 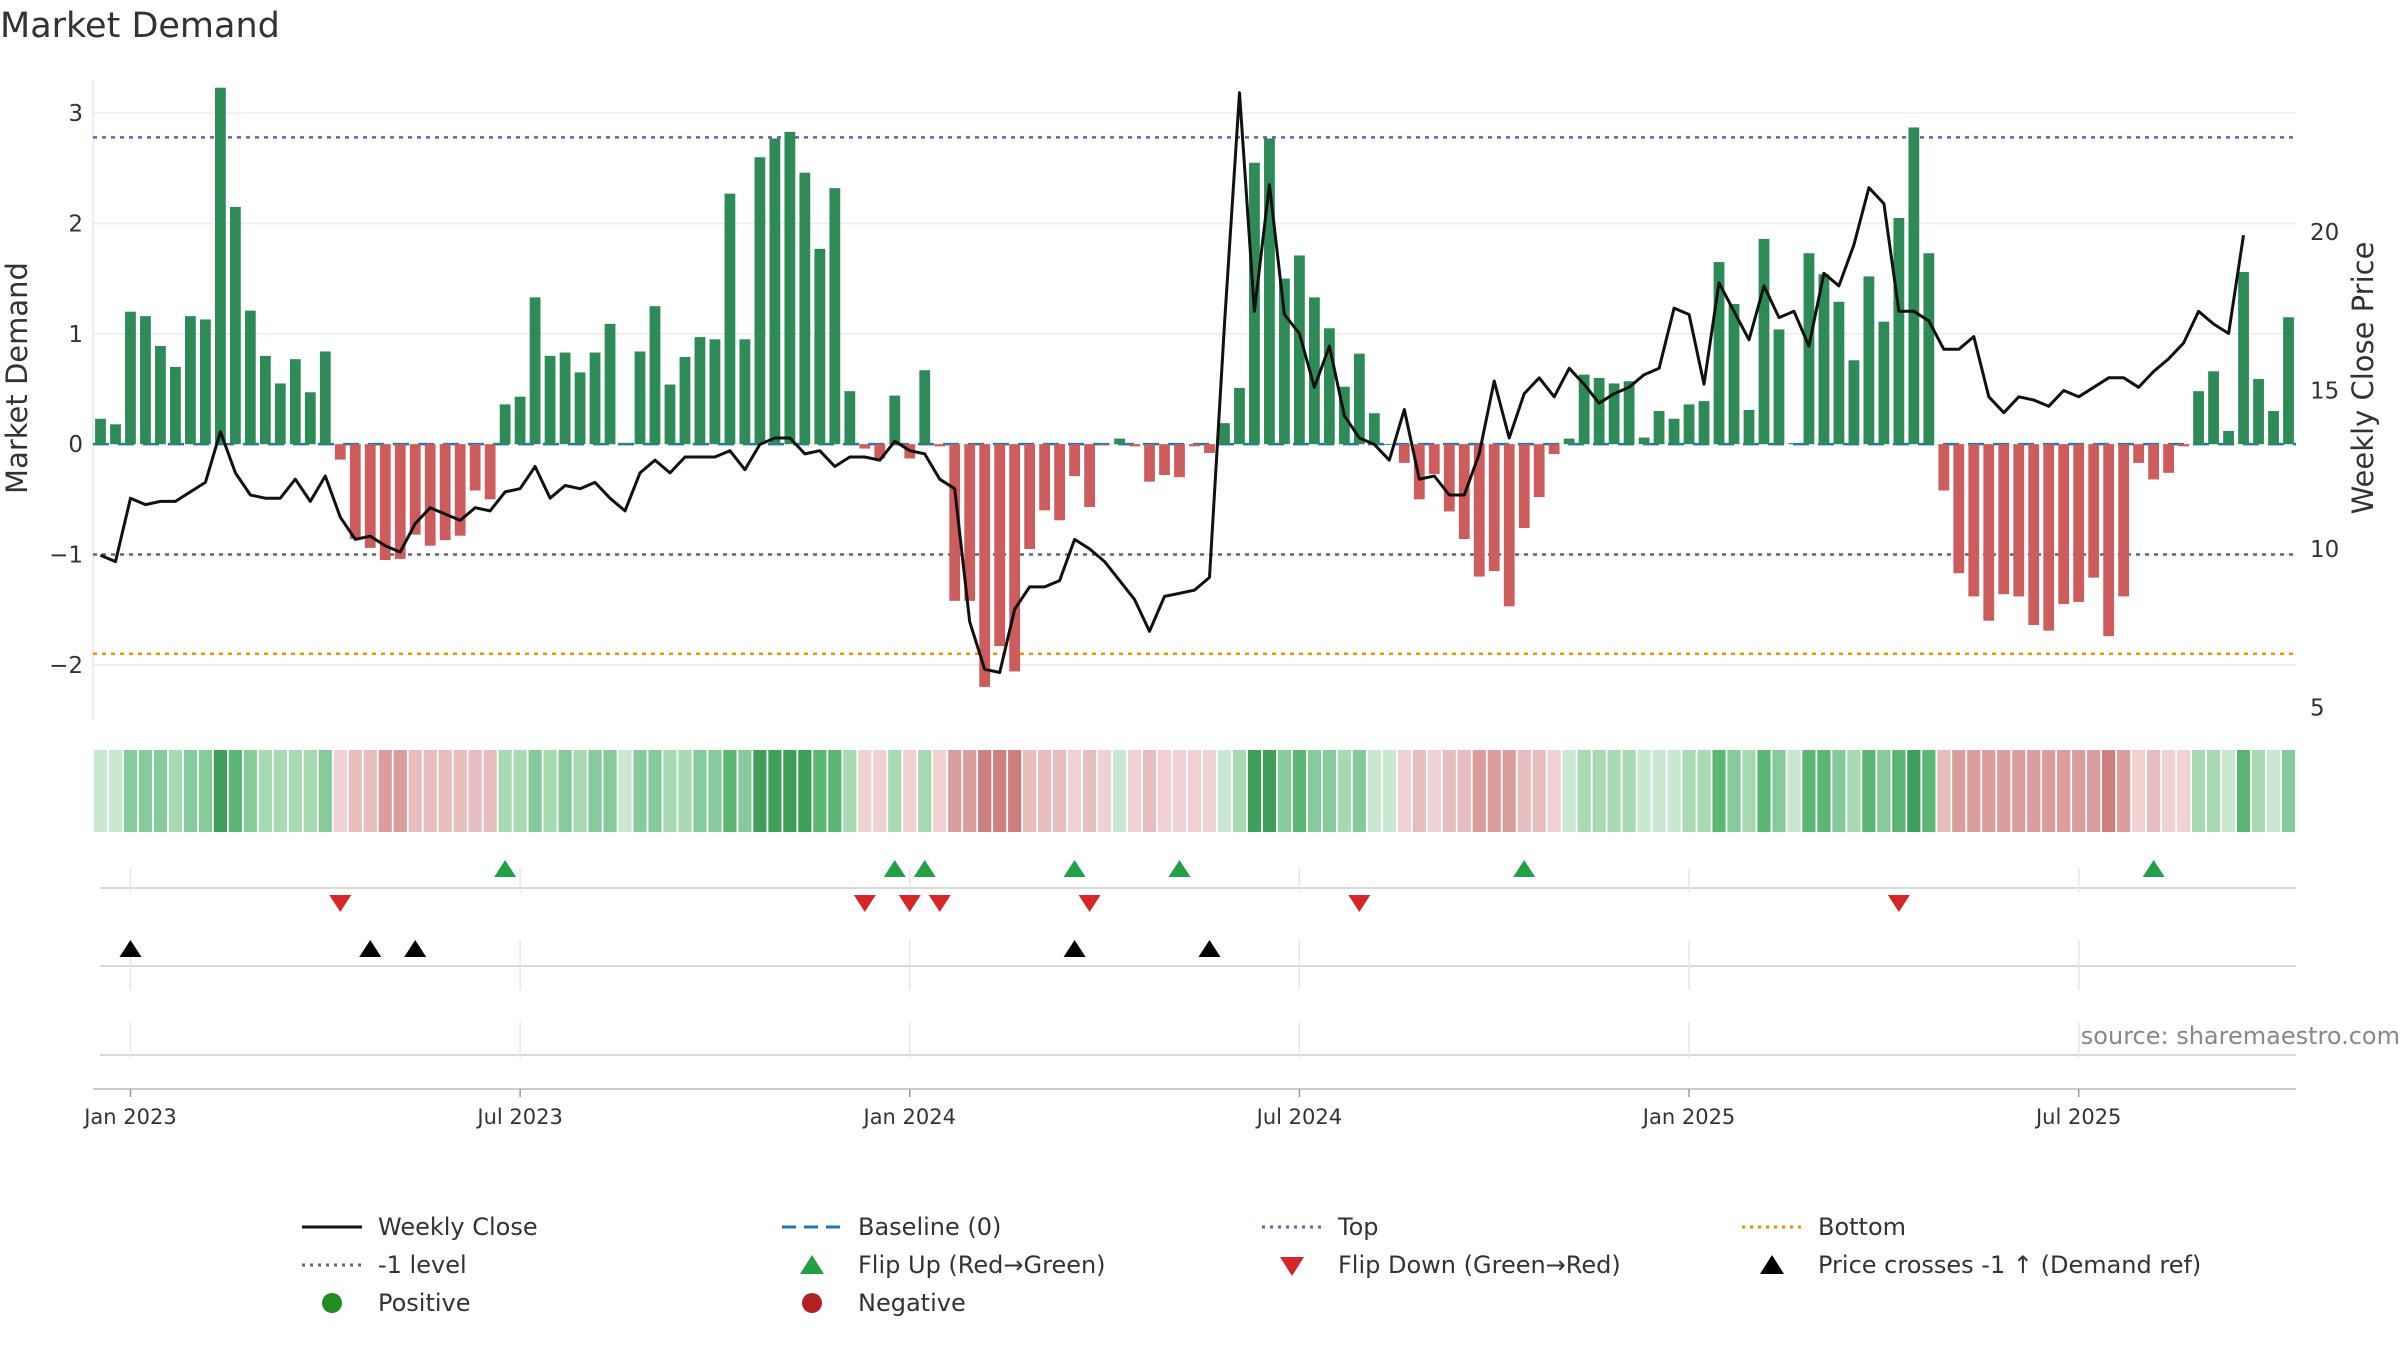 What do you see at coordinates (419, 1227) in the screenshot?
I see `legend-weekly-close: Weekly Close` at bounding box center [419, 1227].